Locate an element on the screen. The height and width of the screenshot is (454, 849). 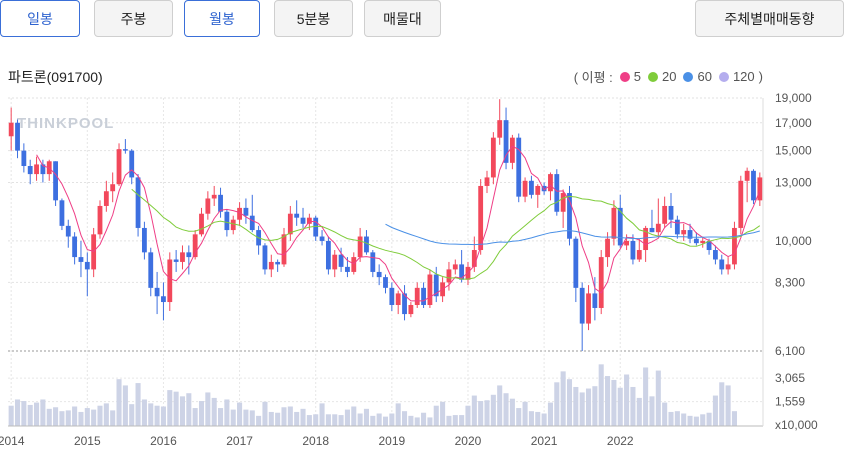
tab-5min: 5분봉 is located at coordinates (313, 18).